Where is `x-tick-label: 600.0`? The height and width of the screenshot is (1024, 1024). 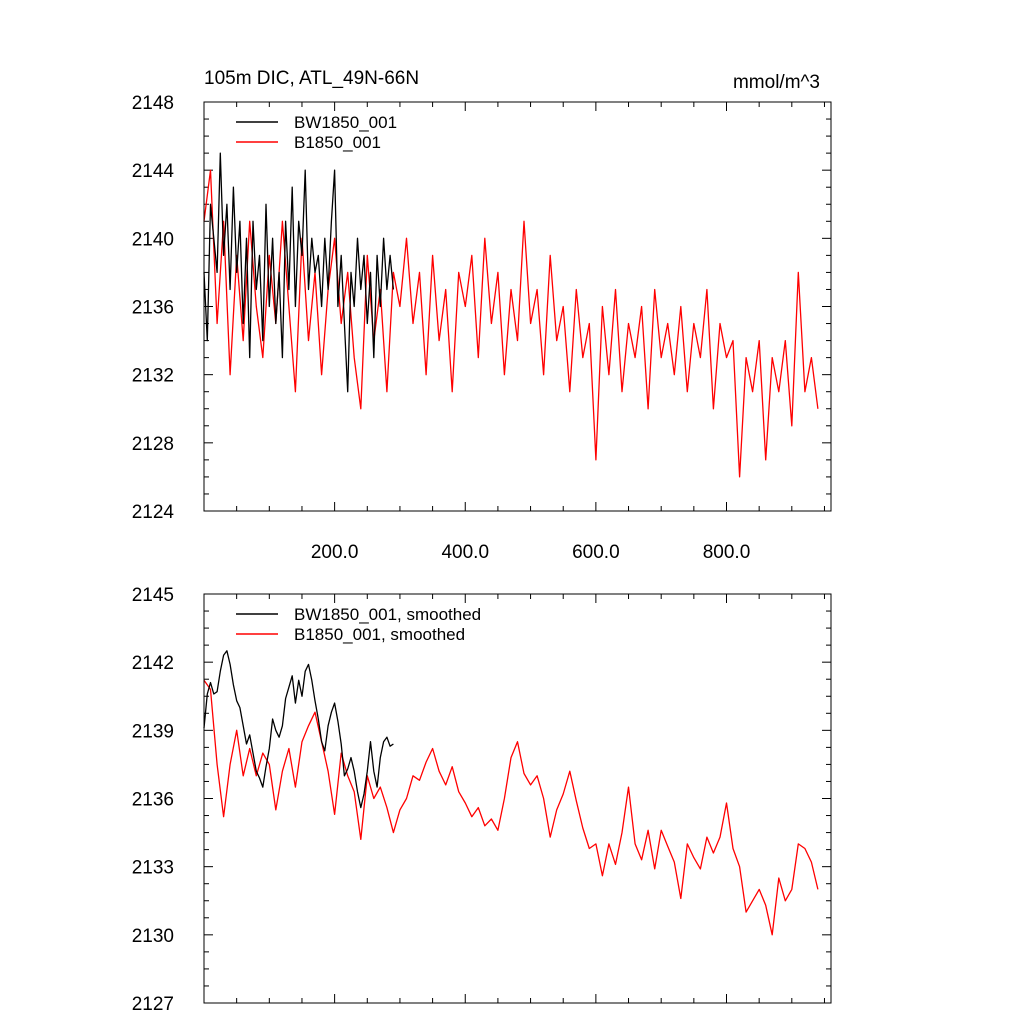
x-tick-label: 600.0 is located at coordinates (596, 552).